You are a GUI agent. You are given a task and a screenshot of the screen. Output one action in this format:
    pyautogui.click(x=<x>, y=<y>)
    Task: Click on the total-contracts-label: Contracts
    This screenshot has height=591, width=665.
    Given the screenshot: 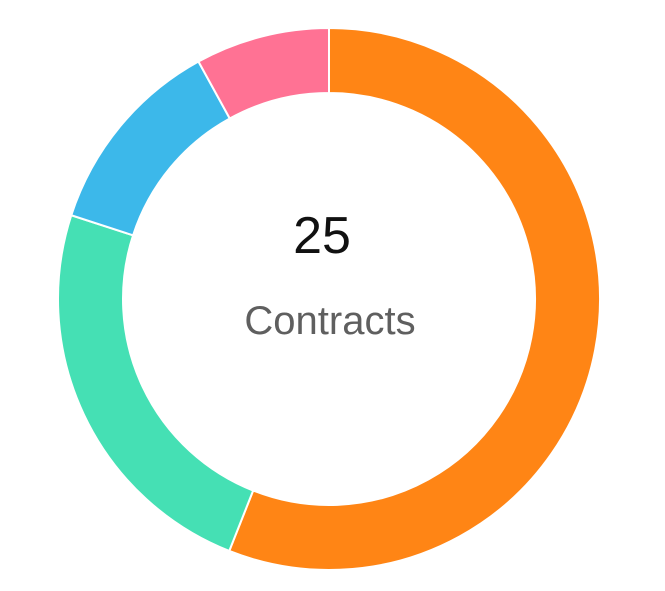 What is the action you would take?
    pyautogui.click(x=329, y=321)
    